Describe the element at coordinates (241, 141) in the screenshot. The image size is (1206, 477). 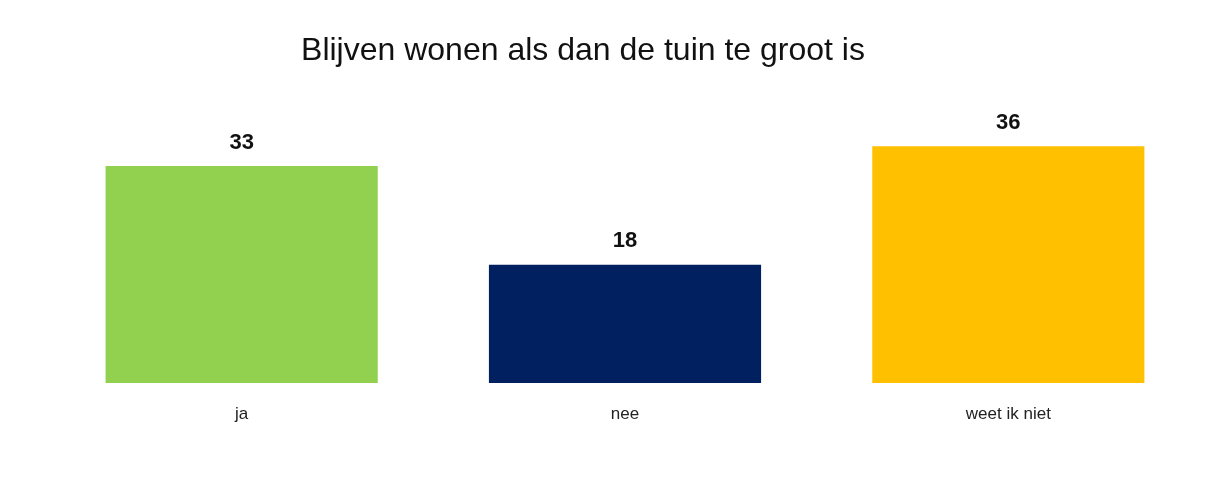
I see `data-label: 33` at that location.